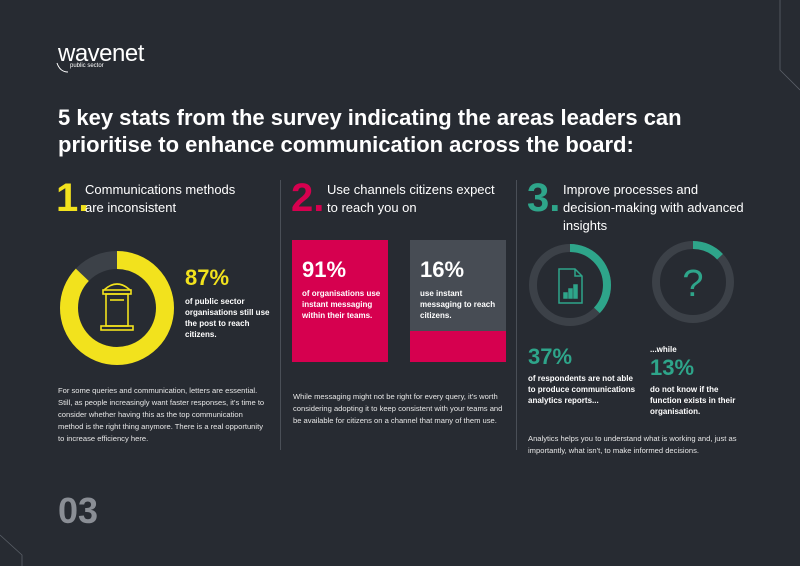 This screenshot has height=566, width=800. Describe the element at coordinates (62, 67) in the screenshot. I see `logo-arc-icon` at that location.